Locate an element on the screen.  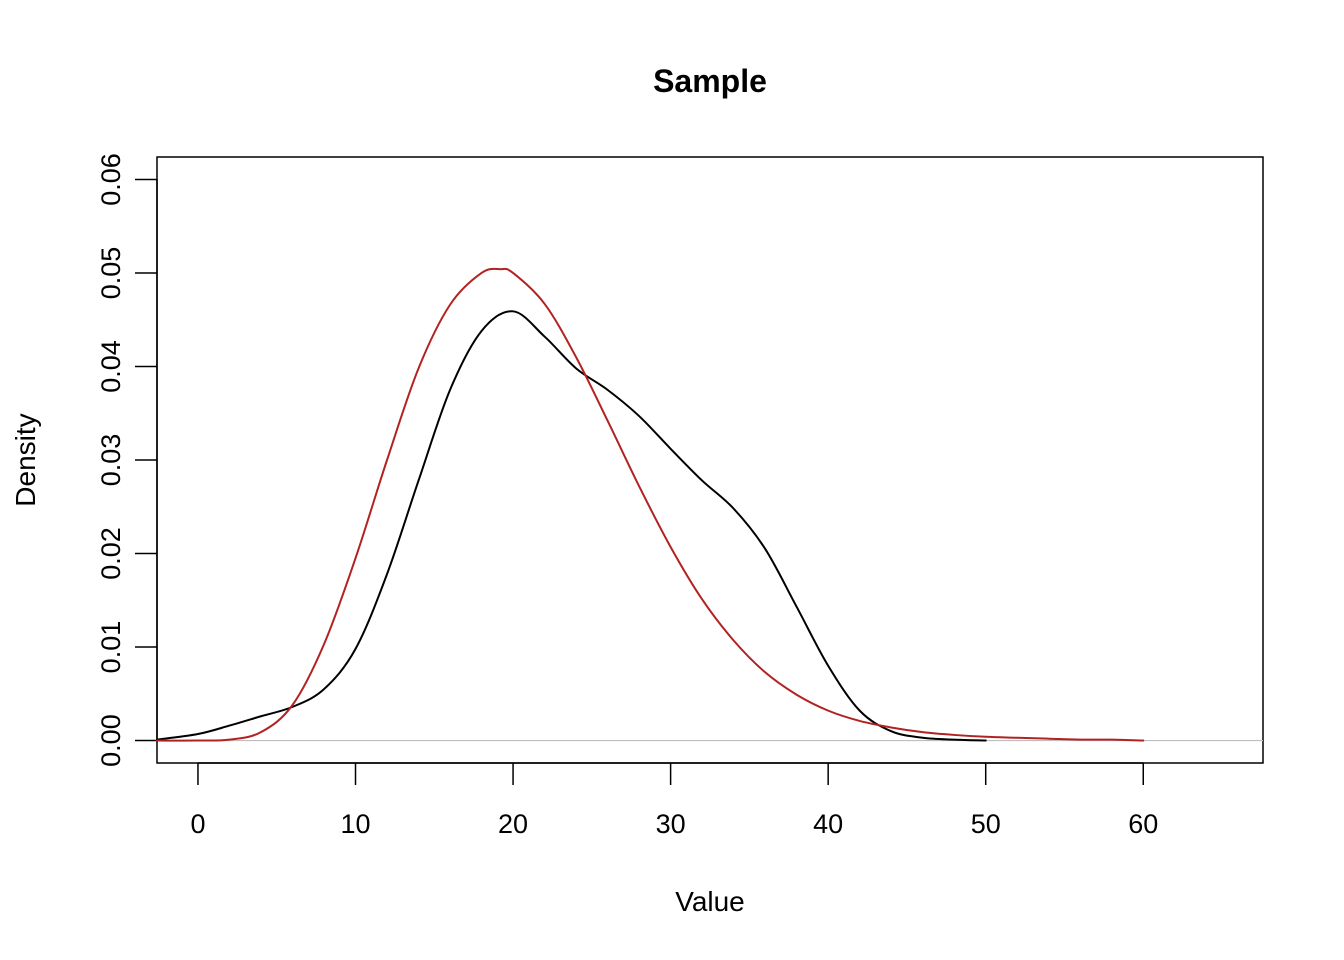
y-tick-label: 0.02 is located at coordinates (111, 553).